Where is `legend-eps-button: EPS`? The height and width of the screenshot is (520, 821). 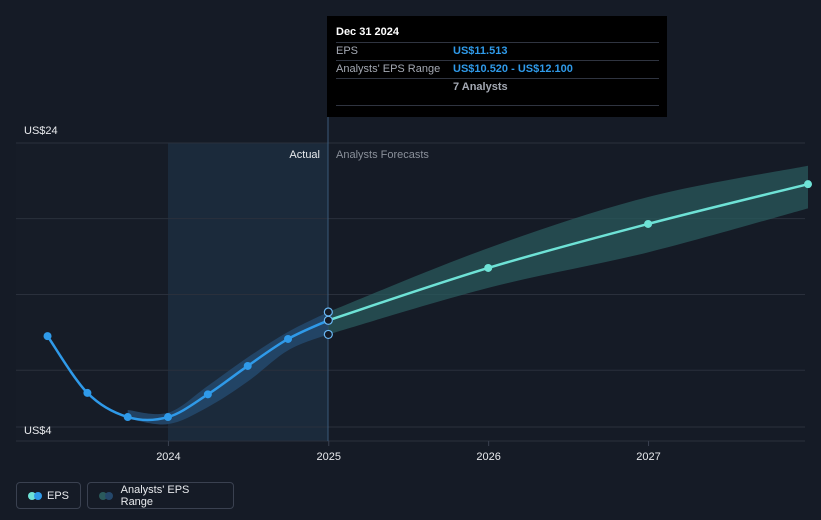 legend-eps-button: EPS is located at coordinates (48, 495).